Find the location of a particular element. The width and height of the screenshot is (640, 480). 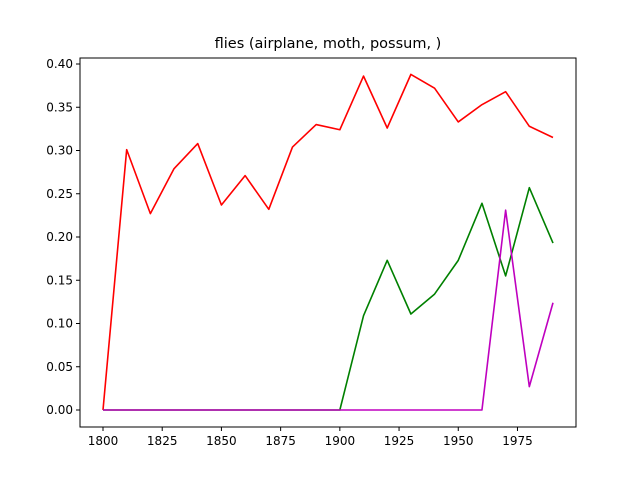

x-tick-label: 1850 is located at coordinates (221, 441).